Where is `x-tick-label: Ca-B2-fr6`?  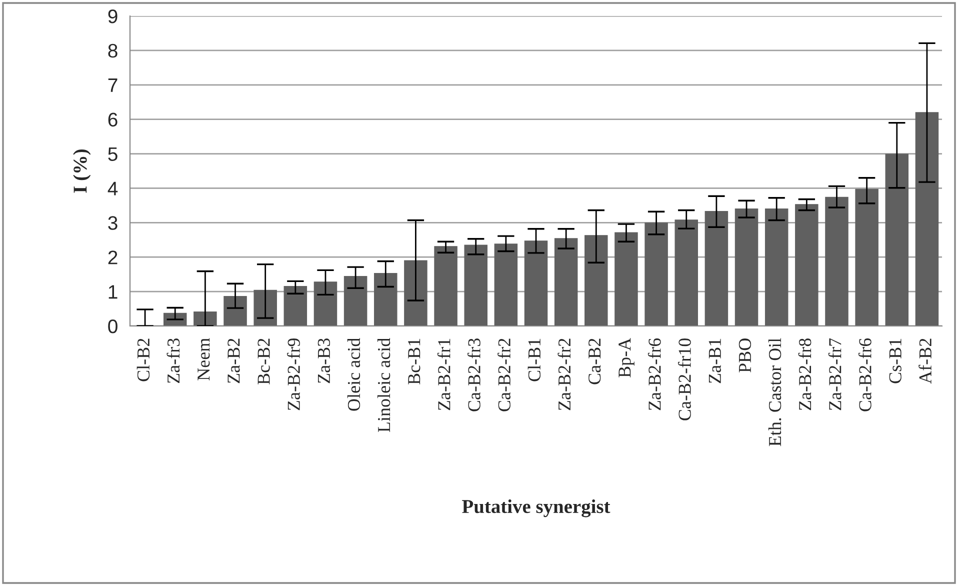
x-tick-label: Ca-B2-fr6 is located at coordinates (865, 375).